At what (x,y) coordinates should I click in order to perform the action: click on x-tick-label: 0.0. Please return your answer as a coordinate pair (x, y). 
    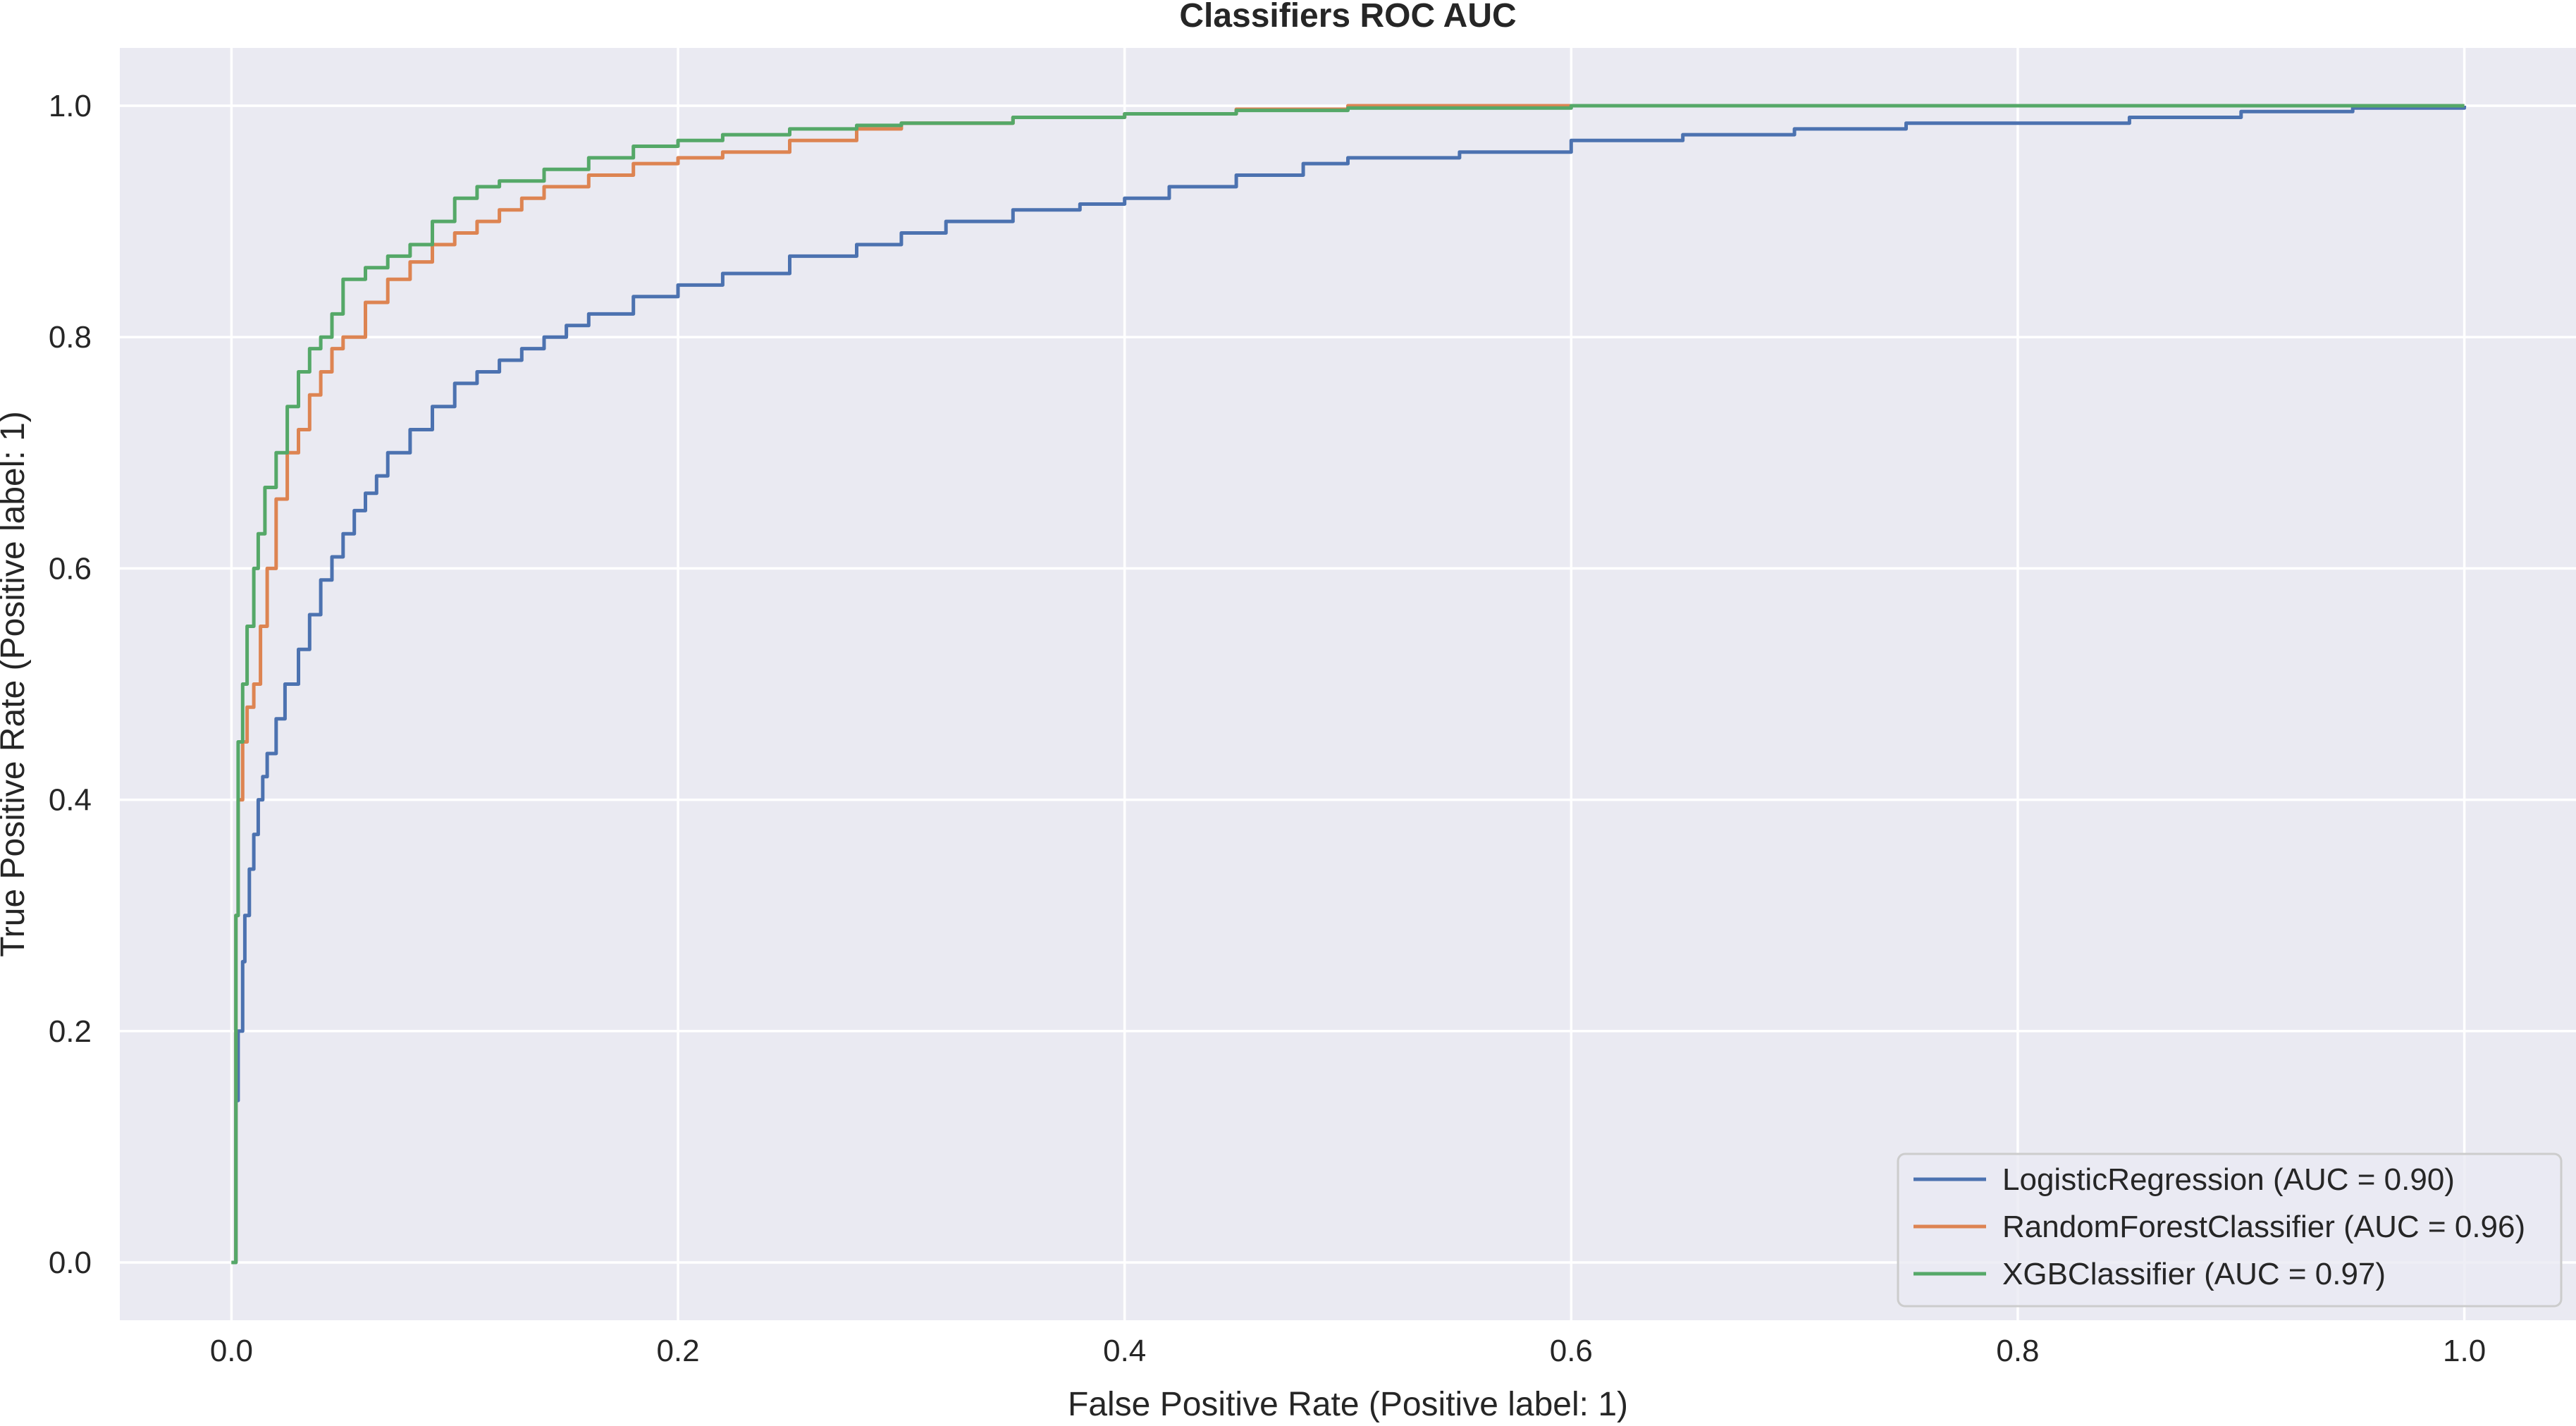
    Looking at the image, I should click on (231, 1351).